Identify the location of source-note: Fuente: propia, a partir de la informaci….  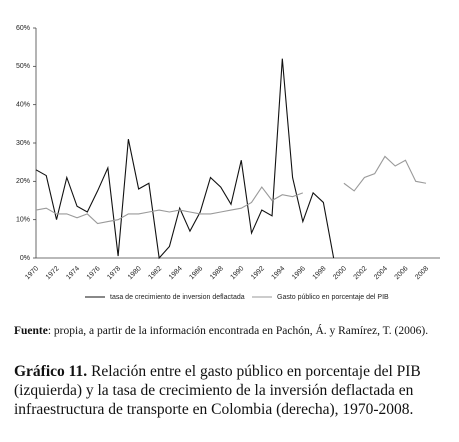
(230, 331).